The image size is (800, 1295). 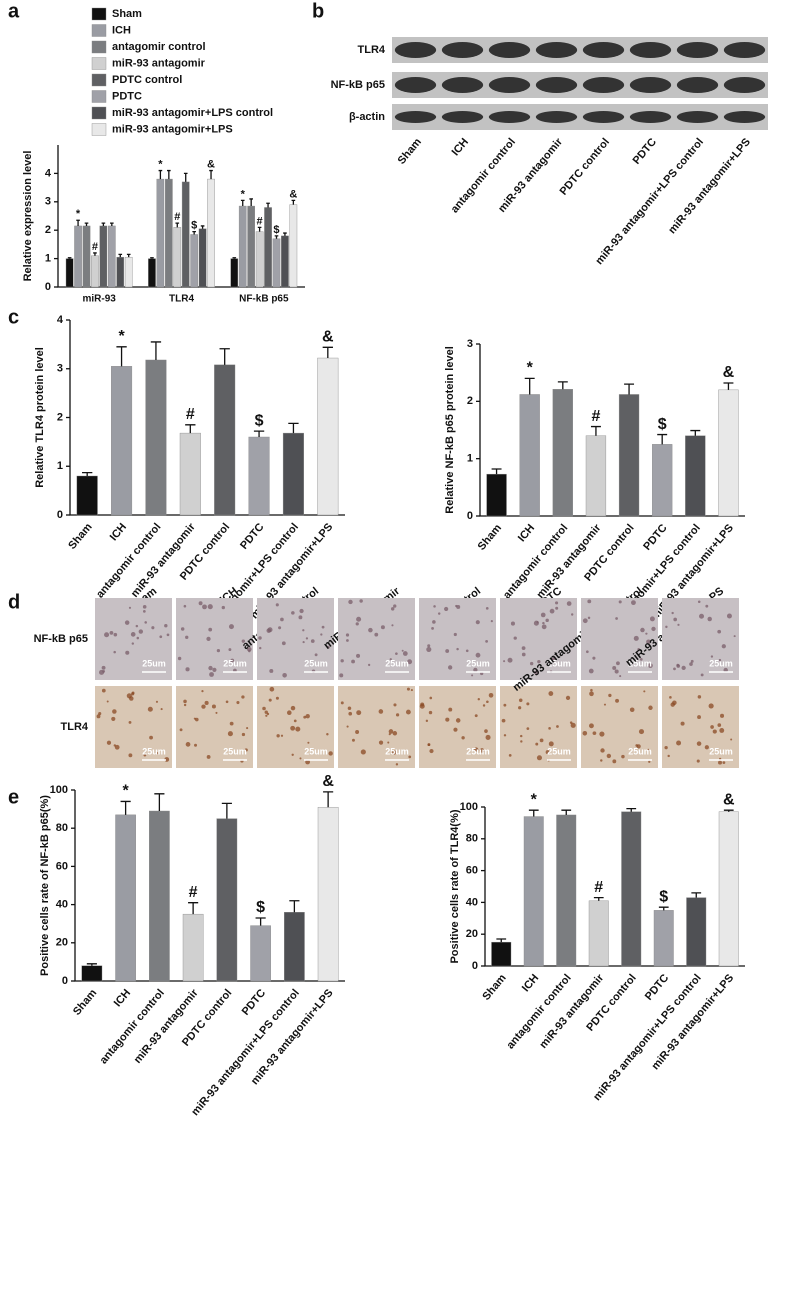 I want to click on x-tick-label: TLR4, so click(x=181, y=299).